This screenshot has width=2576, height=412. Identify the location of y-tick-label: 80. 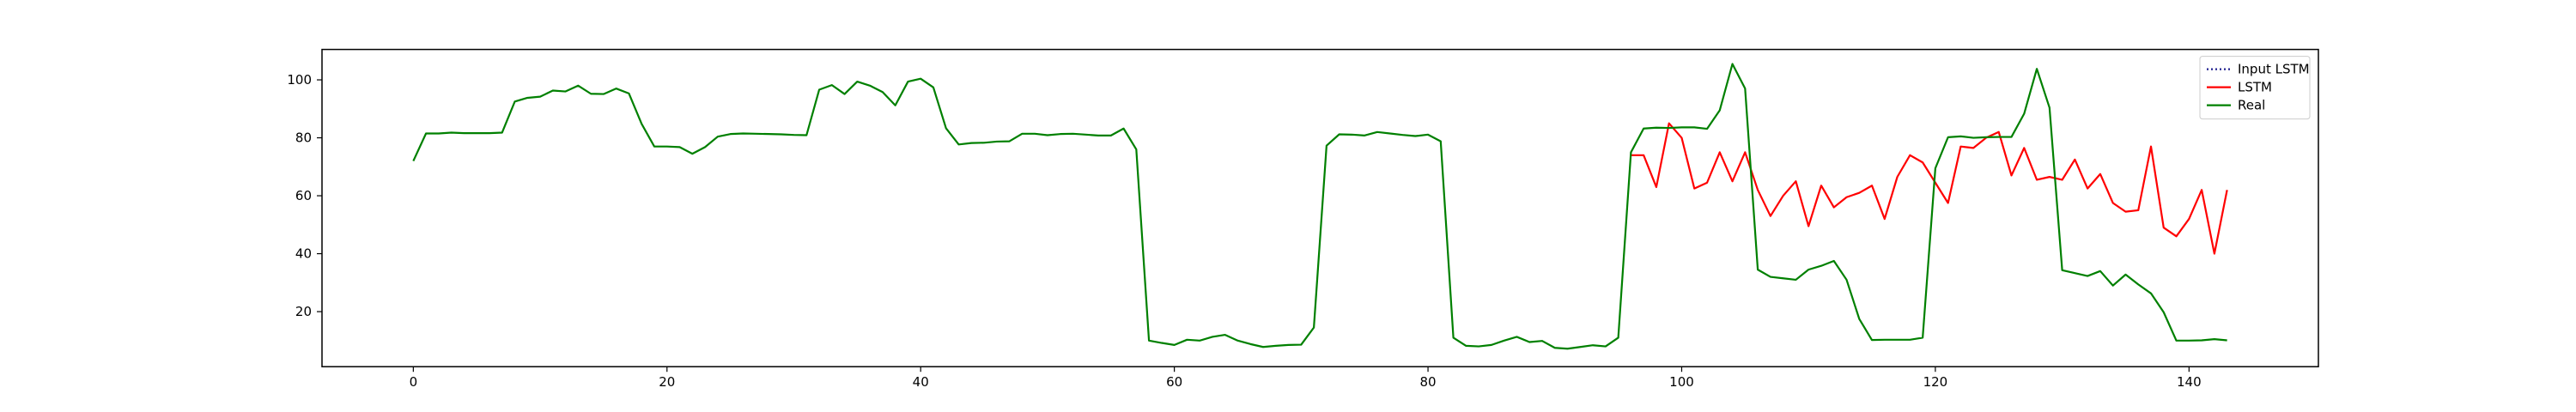
(303, 138).